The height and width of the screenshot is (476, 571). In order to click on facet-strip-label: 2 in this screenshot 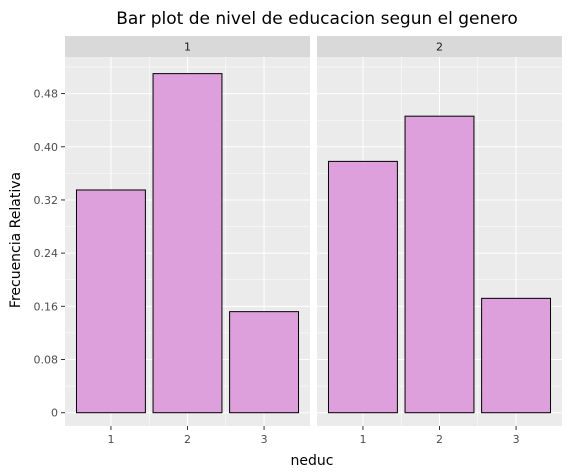, I will do `click(439, 47)`.